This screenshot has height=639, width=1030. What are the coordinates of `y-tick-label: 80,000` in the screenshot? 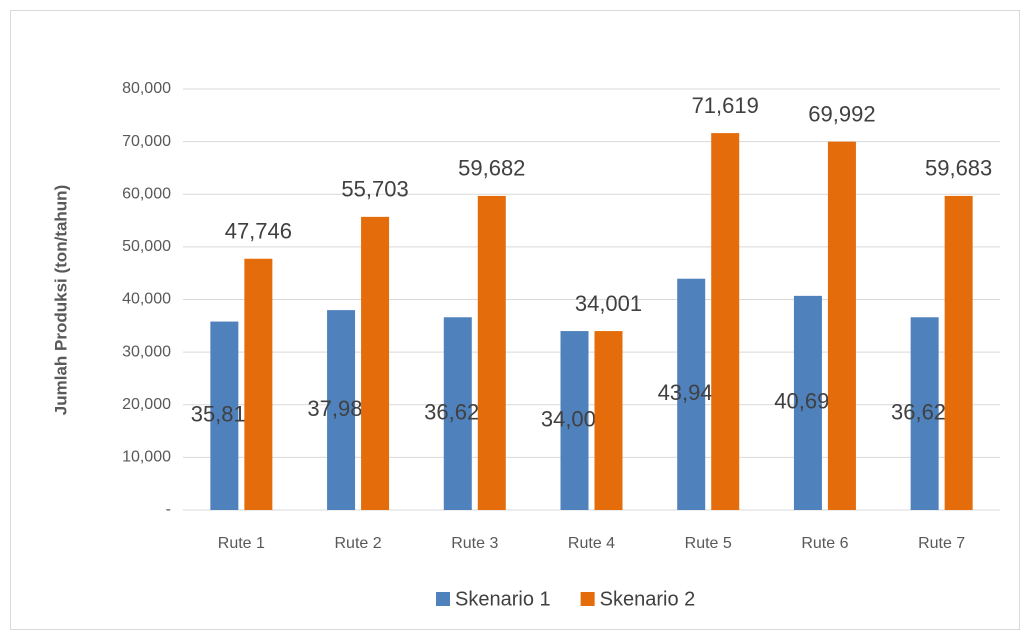 It's located at (146, 88).